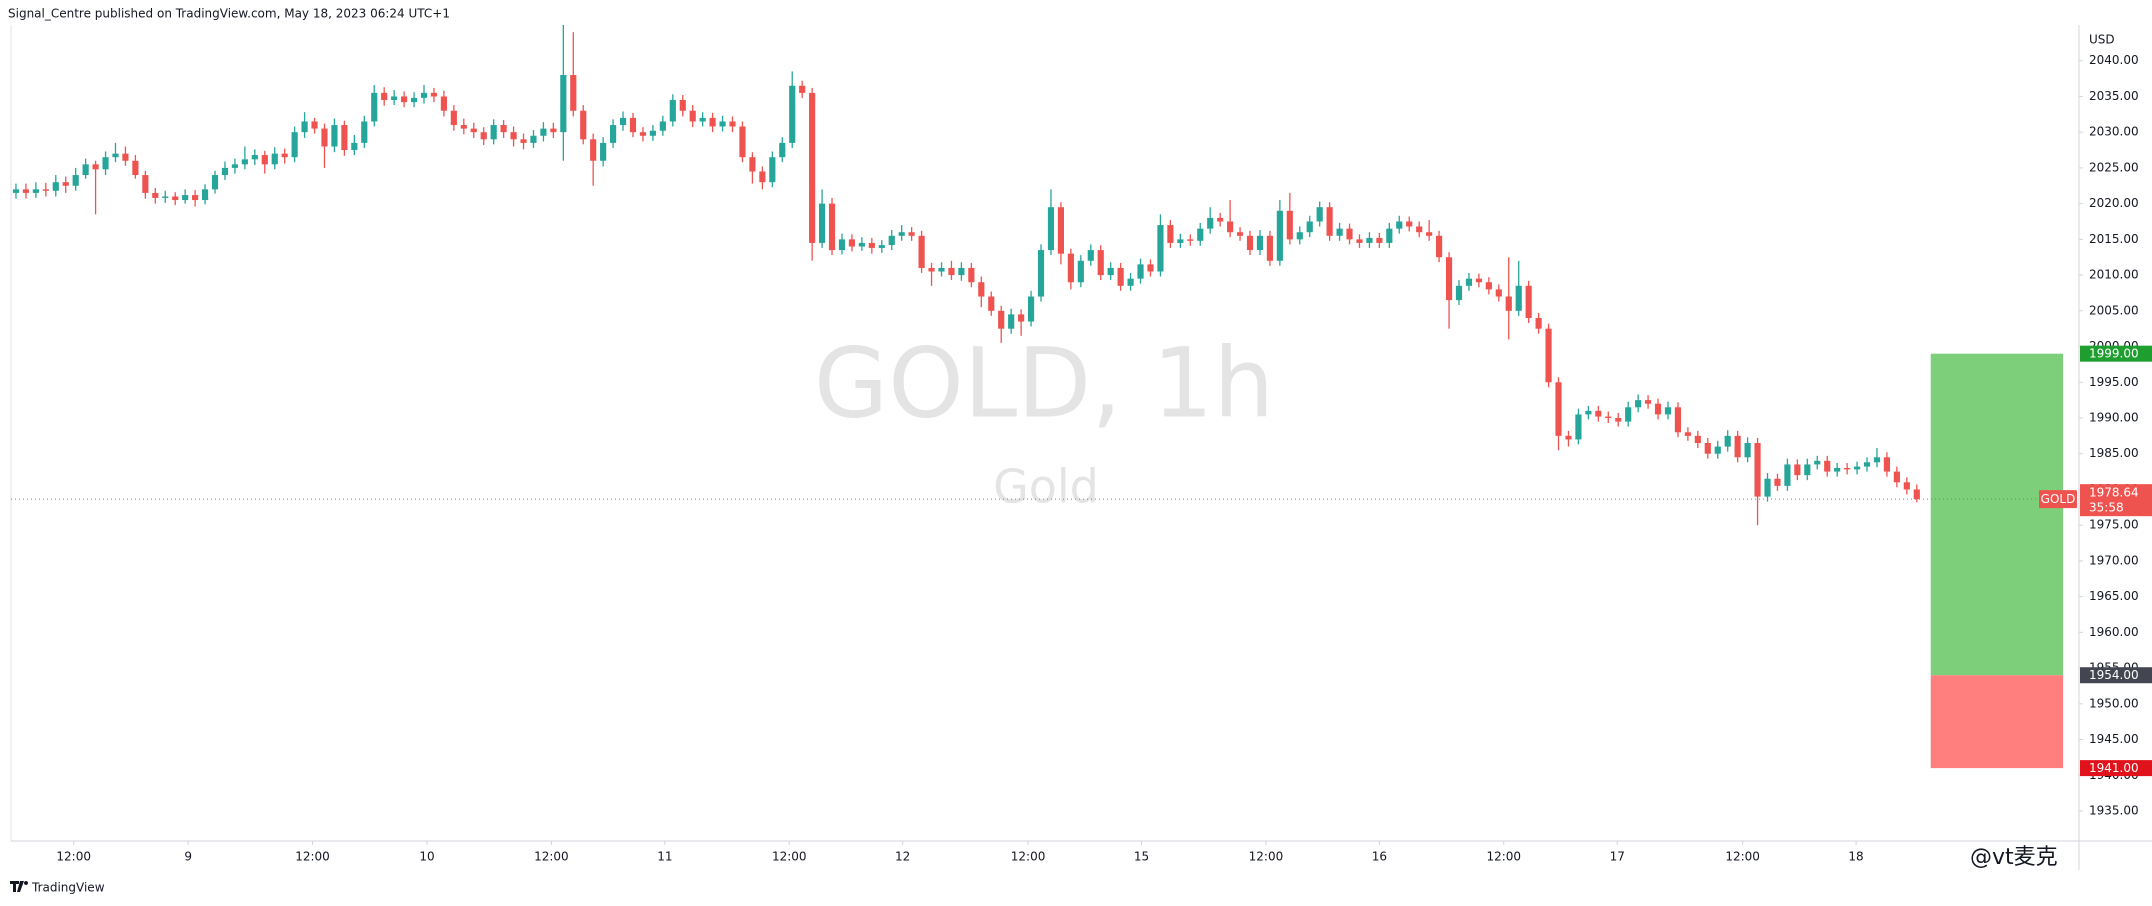 The height and width of the screenshot is (906, 2152). What do you see at coordinates (2114, 739) in the screenshot?
I see `y-tick-label: 1945.00` at bounding box center [2114, 739].